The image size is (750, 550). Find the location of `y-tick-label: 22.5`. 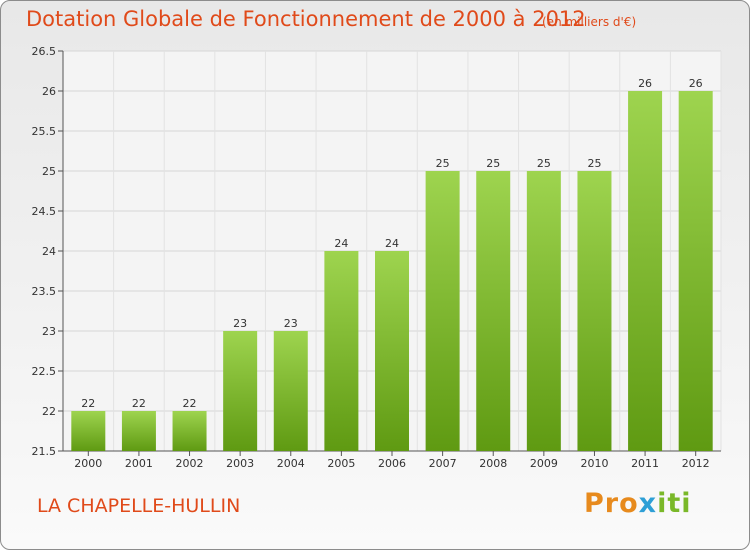

y-tick-label: 22.5 is located at coordinates (44, 371).